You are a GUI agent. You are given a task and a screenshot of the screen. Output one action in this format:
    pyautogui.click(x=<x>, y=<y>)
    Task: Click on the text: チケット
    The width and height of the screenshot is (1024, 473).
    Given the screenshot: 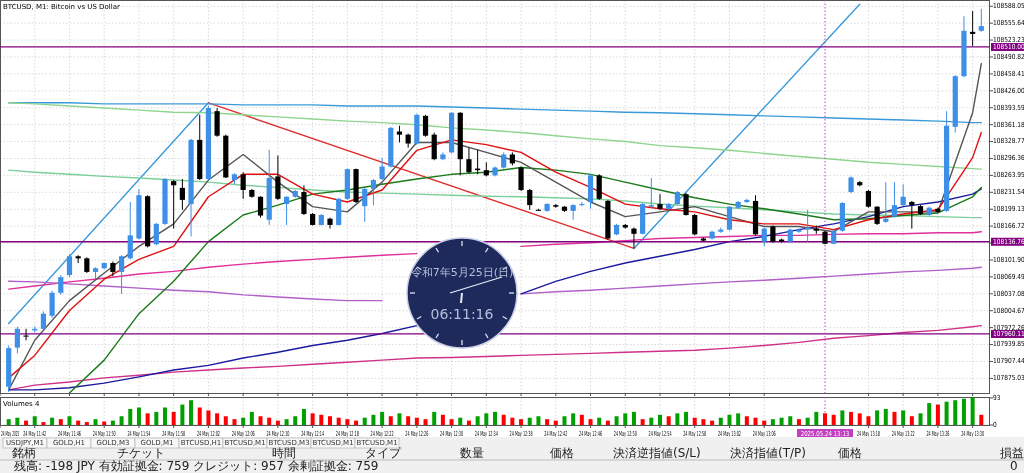 What is the action you would take?
    pyautogui.click(x=141, y=453)
    